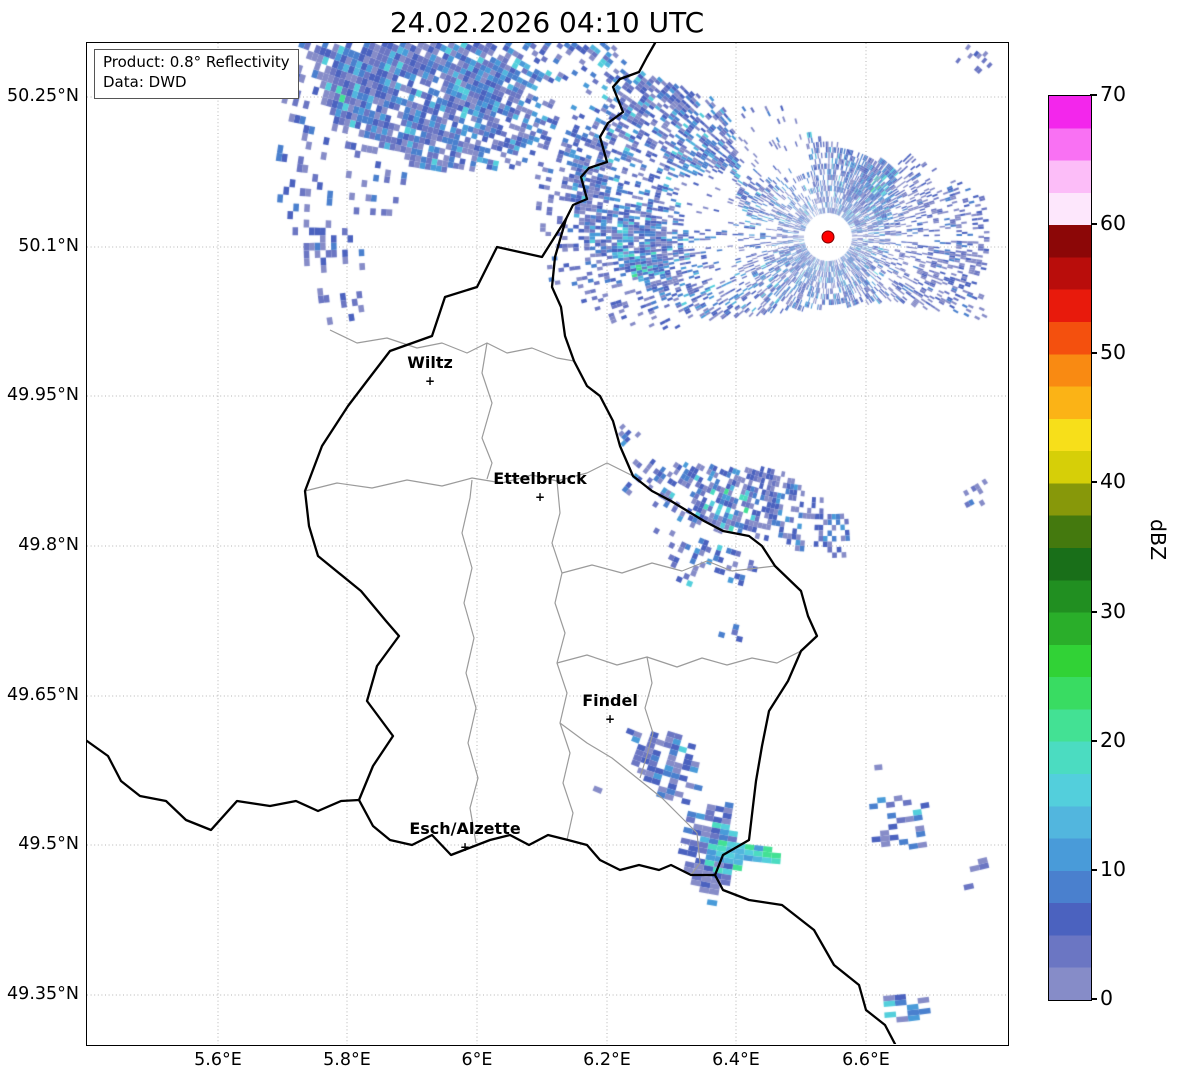 This screenshot has height=1081, width=1184. What do you see at coordinates (48, 844) in the screenshot?
I see `y-tick-label: 49.5°N` at bounding box center [48, 844].